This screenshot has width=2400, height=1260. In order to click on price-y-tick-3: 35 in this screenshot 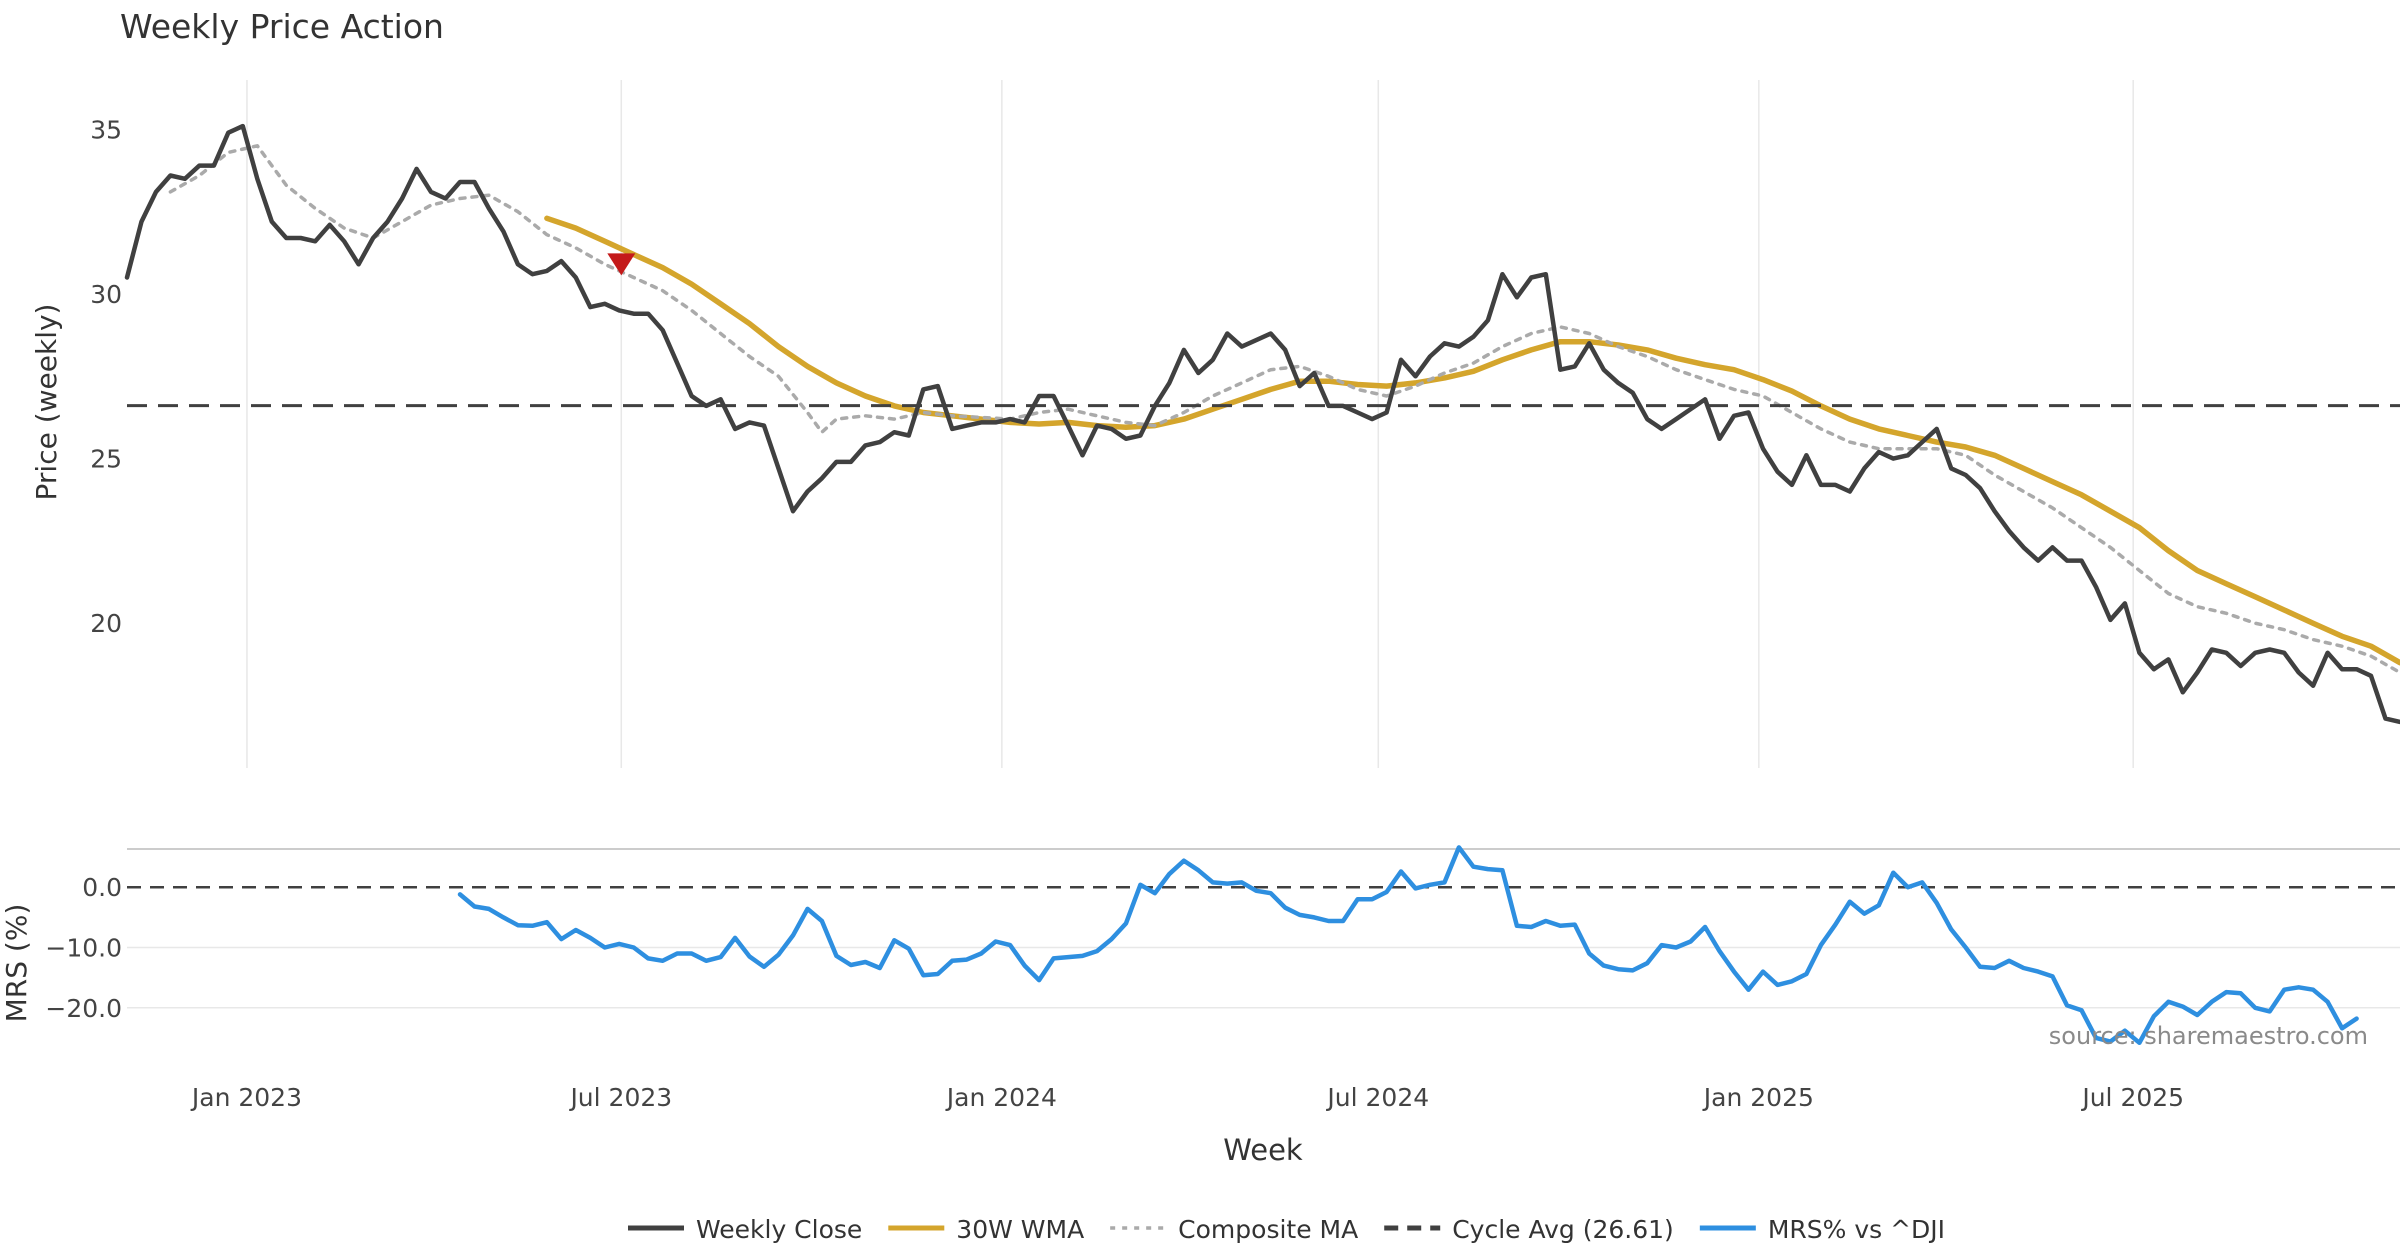, I will do `click(106, 129)`.